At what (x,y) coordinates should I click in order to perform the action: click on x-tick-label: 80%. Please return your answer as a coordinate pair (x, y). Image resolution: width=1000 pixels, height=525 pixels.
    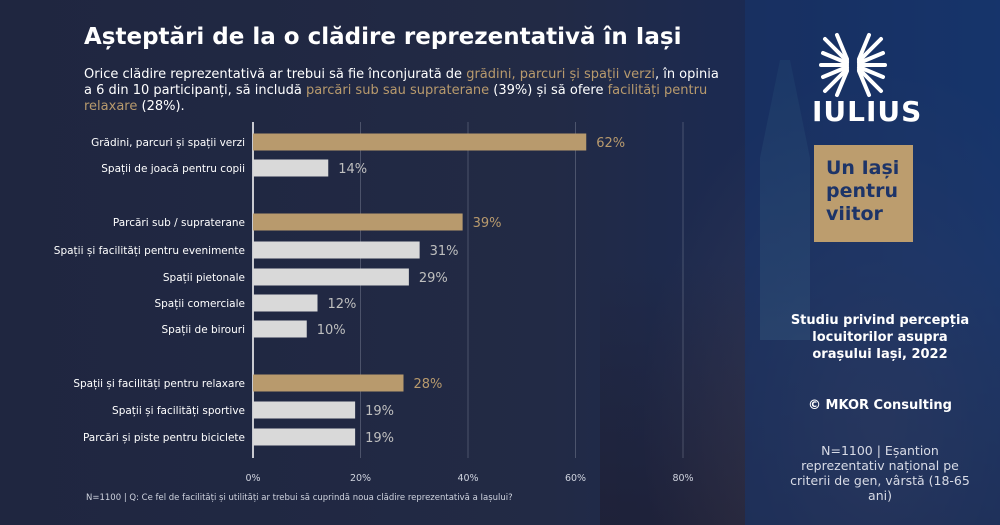
    Looking at the image, I should click on (682, 478).